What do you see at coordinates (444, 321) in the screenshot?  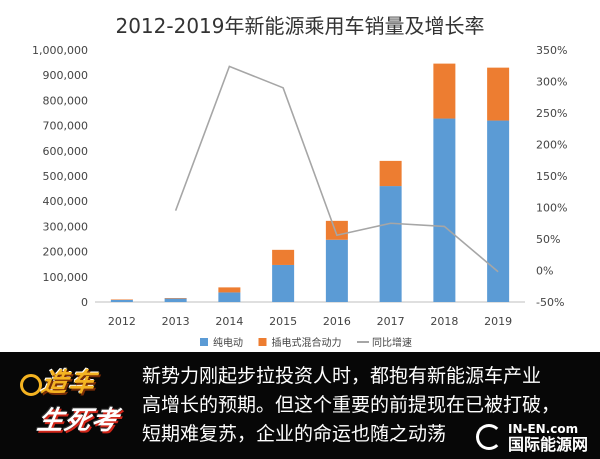 I see `x-tick-label: 2018` at bounding box center [444, 321].